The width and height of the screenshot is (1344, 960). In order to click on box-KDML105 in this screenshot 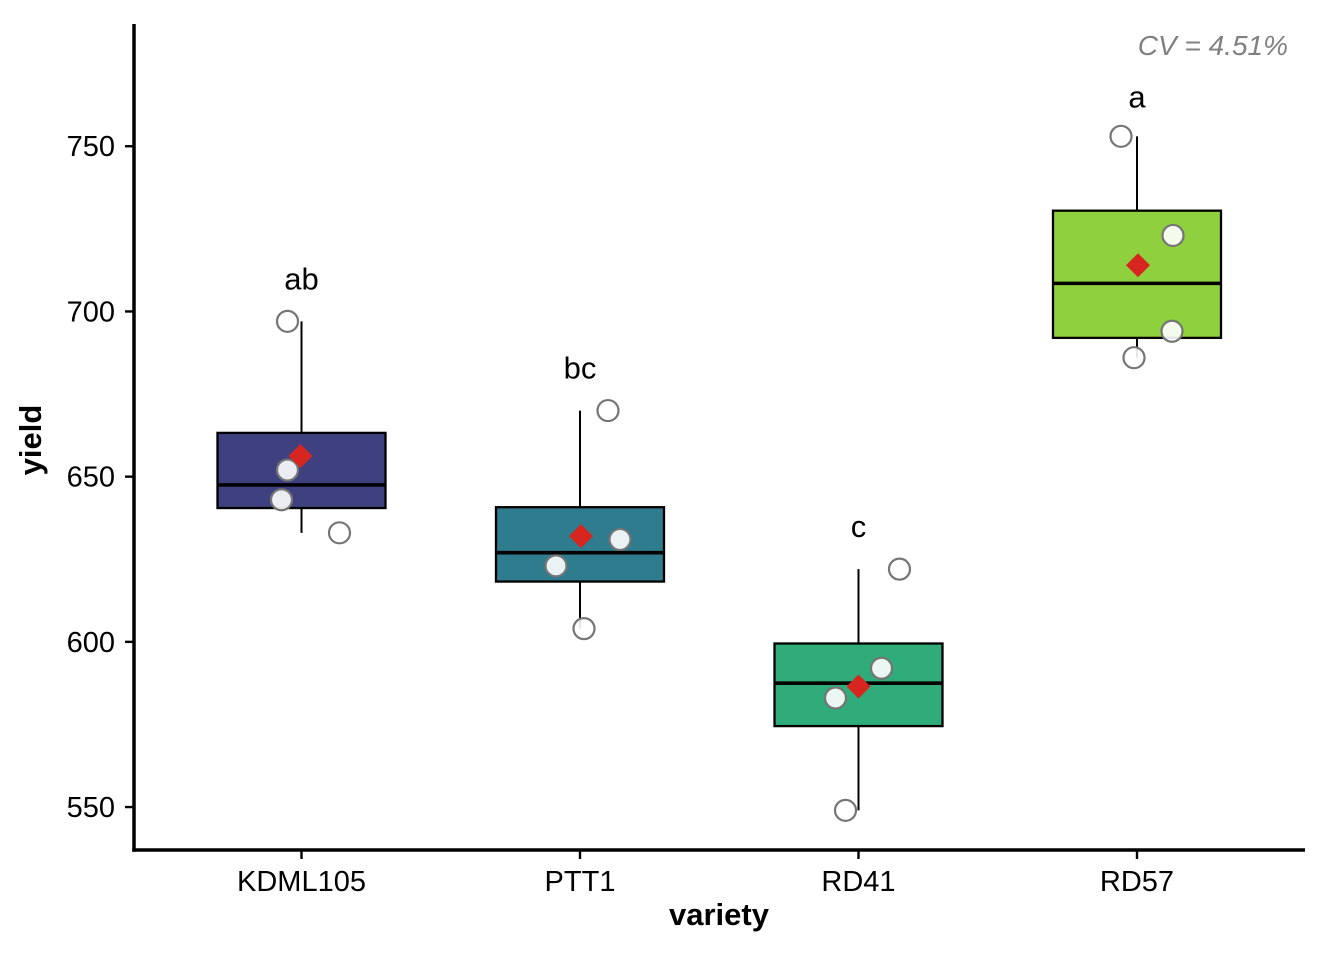, I will do `click(301, 470)`.